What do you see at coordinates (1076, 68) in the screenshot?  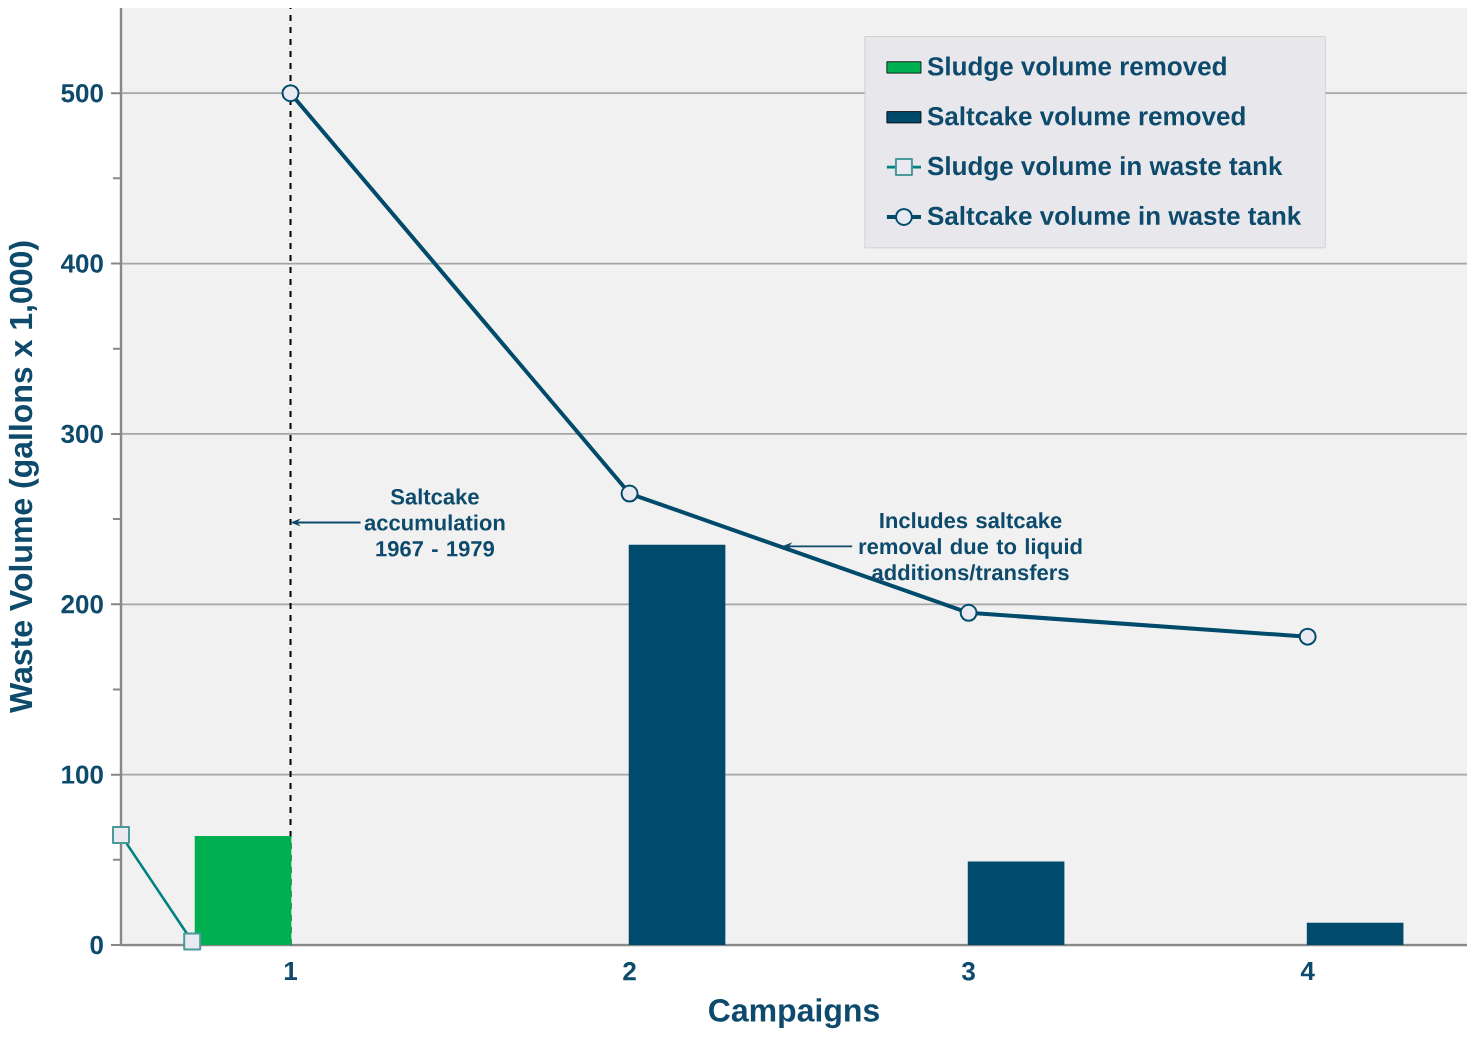 I see `legend-label: Sludge volume removed` at bounding box center [1076, 68].